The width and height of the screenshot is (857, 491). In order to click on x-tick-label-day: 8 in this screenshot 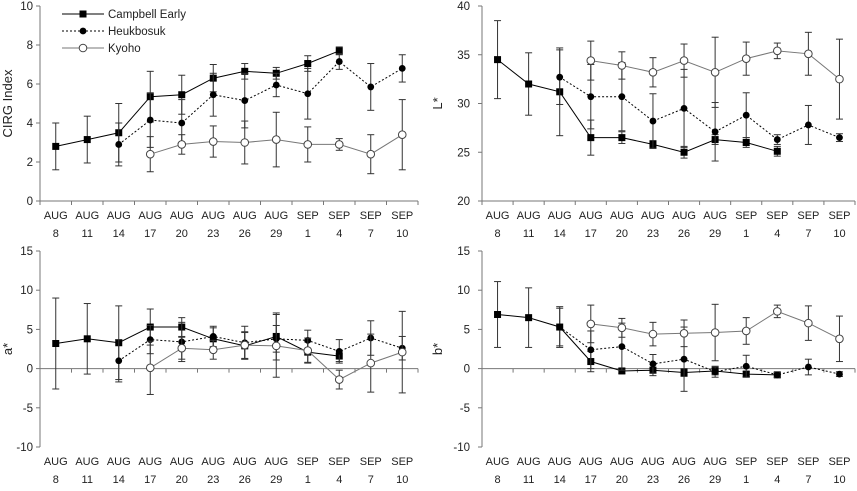, I will do `click(56, 234)`.